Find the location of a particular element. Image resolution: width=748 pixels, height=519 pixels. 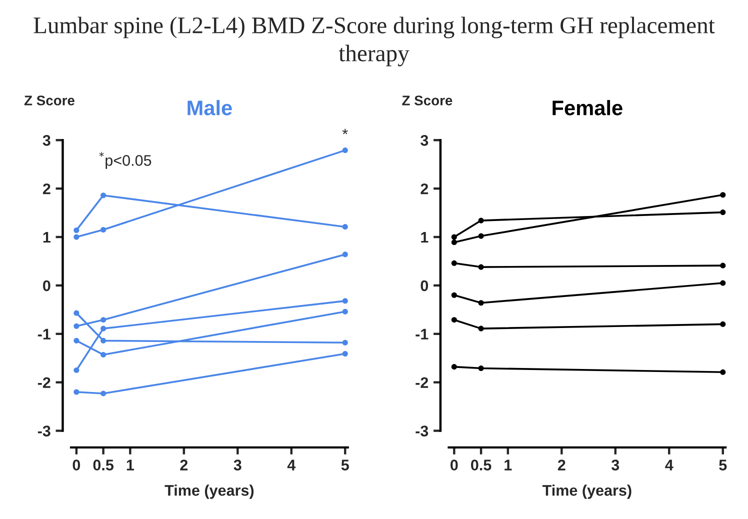

chart-title: Female is located at coordinates (587, 108).